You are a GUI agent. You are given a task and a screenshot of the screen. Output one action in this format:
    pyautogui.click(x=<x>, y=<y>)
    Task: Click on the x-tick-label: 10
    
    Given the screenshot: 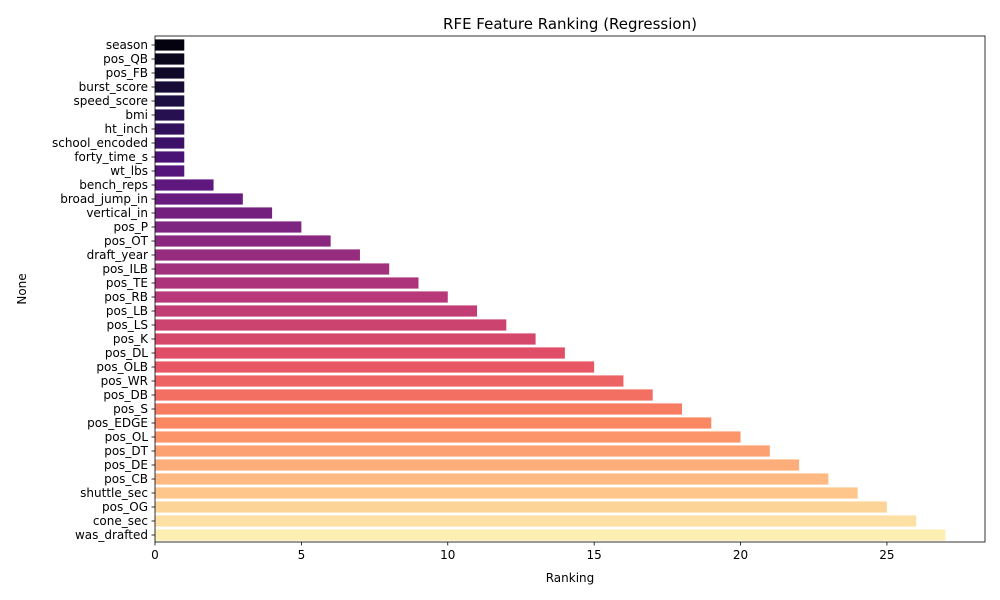 What is the action you would take?
    pyautogui.click(x=447, y=555)
    